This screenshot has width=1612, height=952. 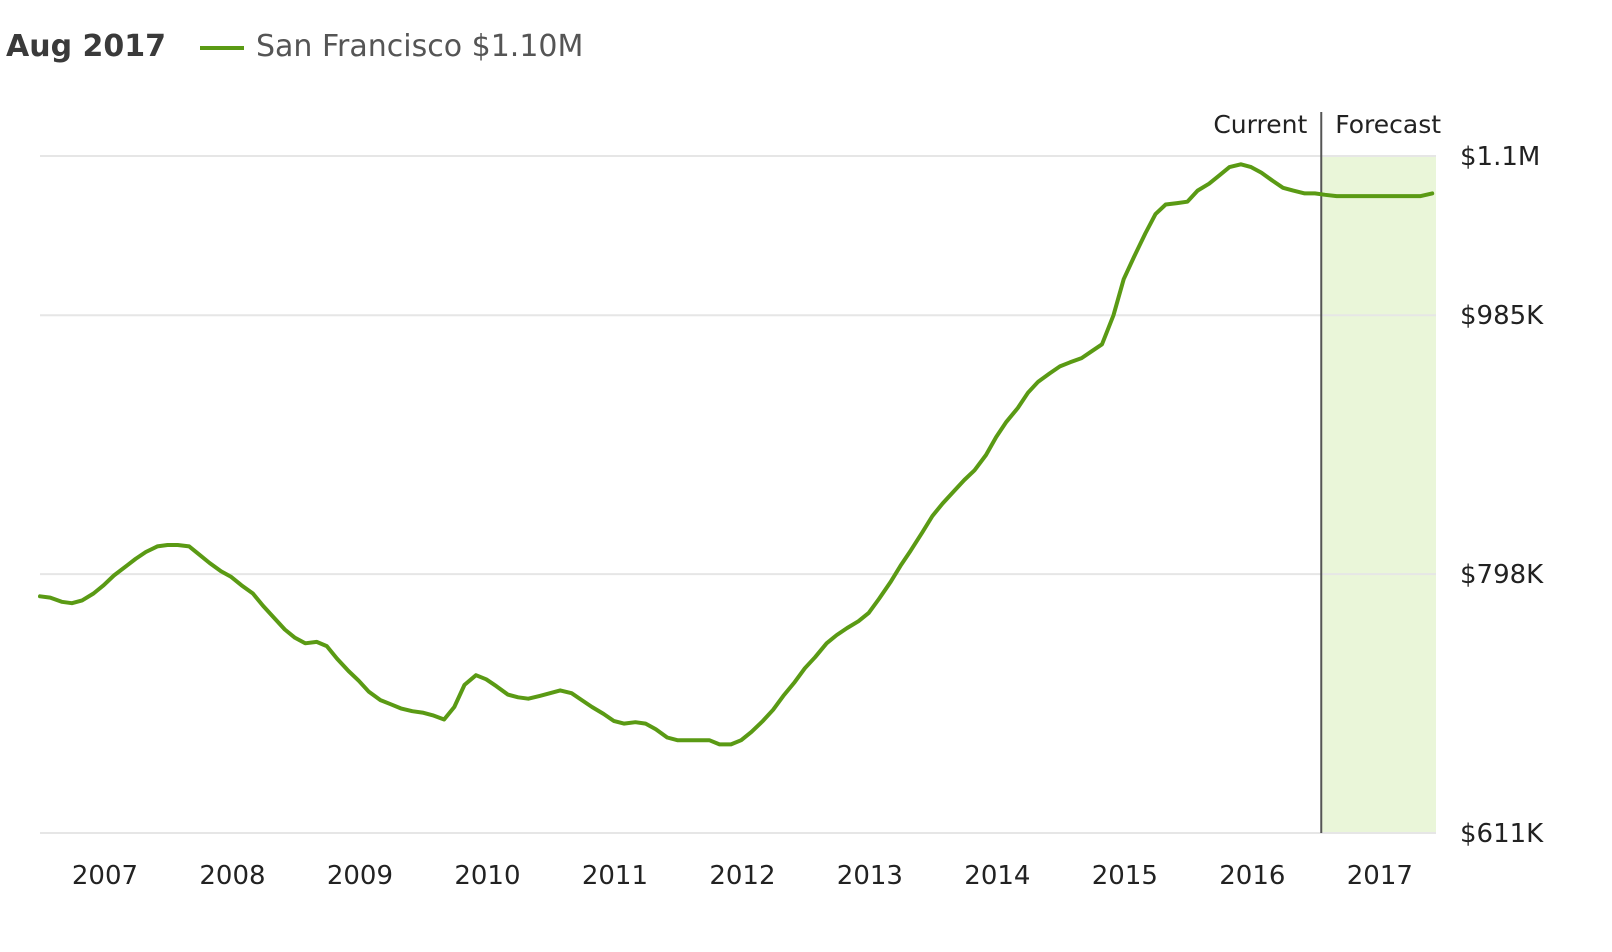 What do you see at coordinates (1378, 494) in the screenshot?
I see `forecast-region` at bounding box center [1378, 494].